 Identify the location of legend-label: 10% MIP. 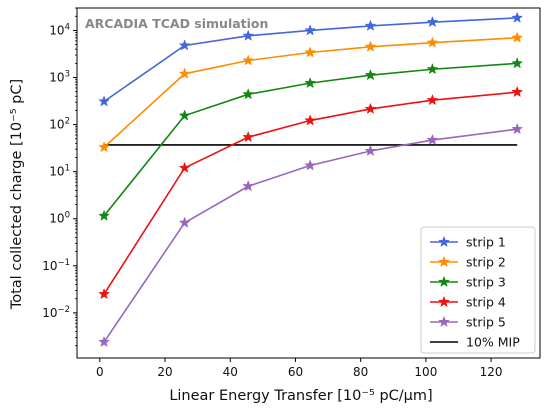
(493, 342).